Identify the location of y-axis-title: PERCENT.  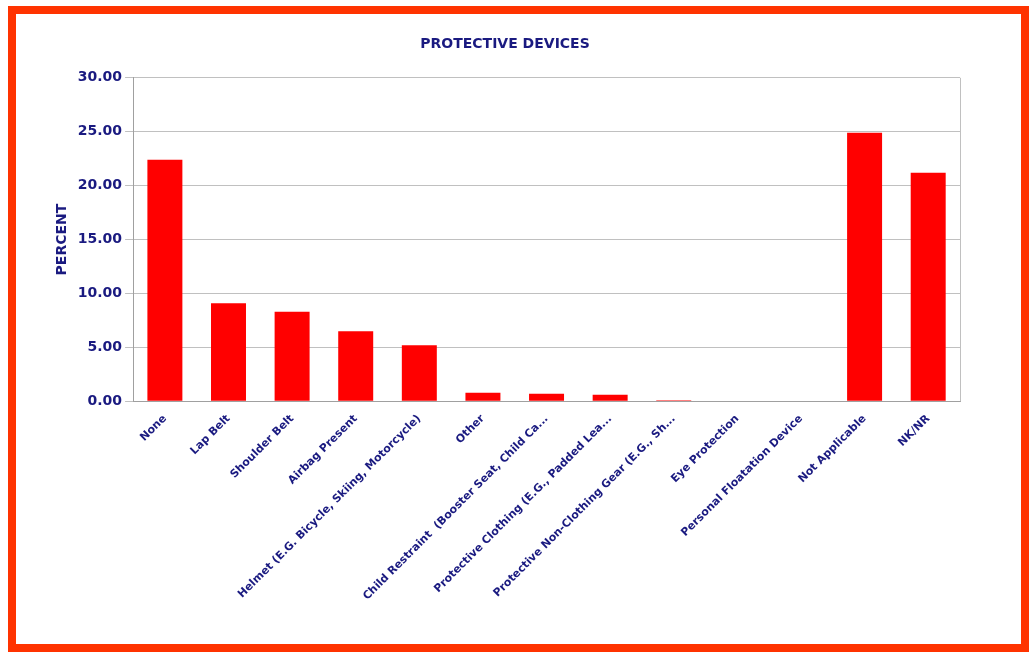
(61, 239).